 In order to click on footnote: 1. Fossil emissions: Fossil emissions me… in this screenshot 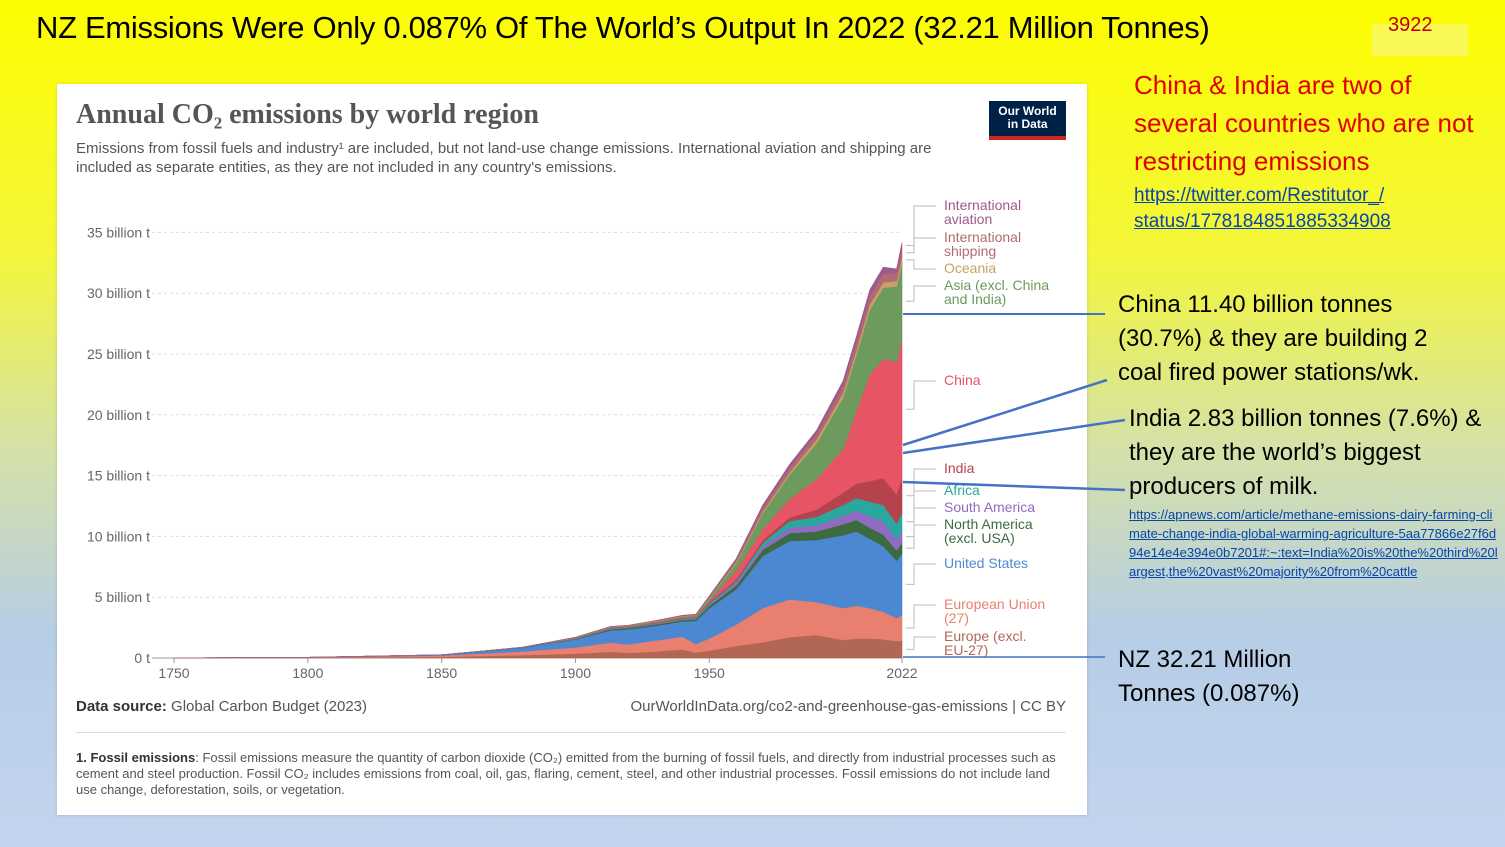, I will do `click(571, 774)`.